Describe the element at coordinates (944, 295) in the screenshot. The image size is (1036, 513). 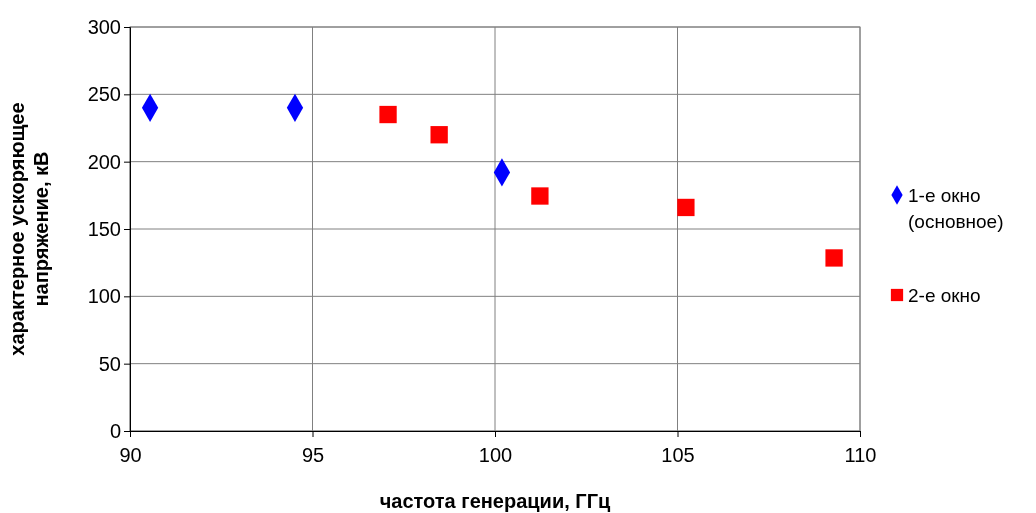
I see `legend-label: 2-е окно` at that location.